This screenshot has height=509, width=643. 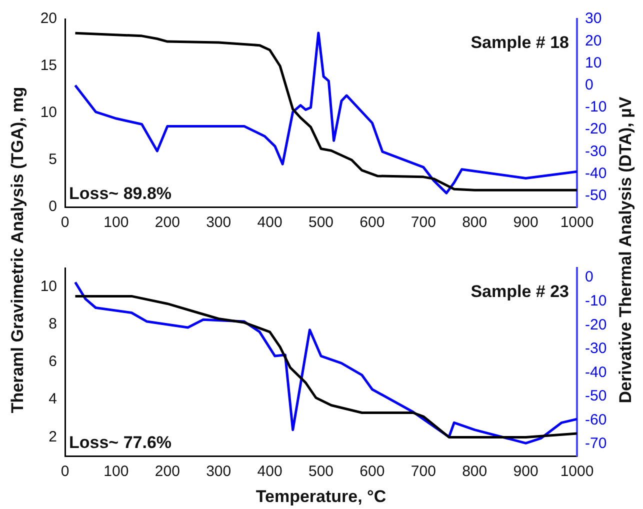 I want to click on y-tick-label: 15, so click(x=48, y=65).